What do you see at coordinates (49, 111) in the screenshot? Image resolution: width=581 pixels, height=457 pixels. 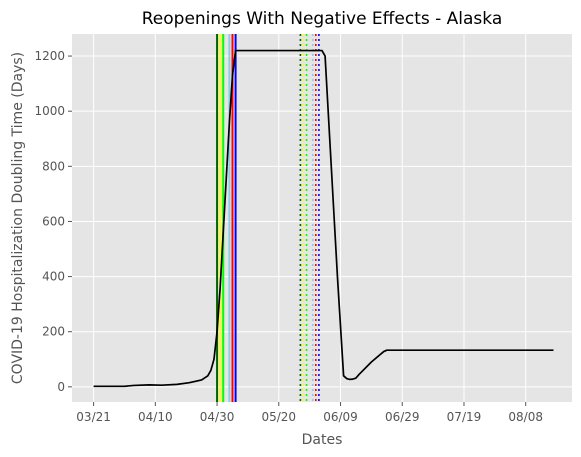 I see `y-tick-label: 1000` at bounding box center [49, 111].